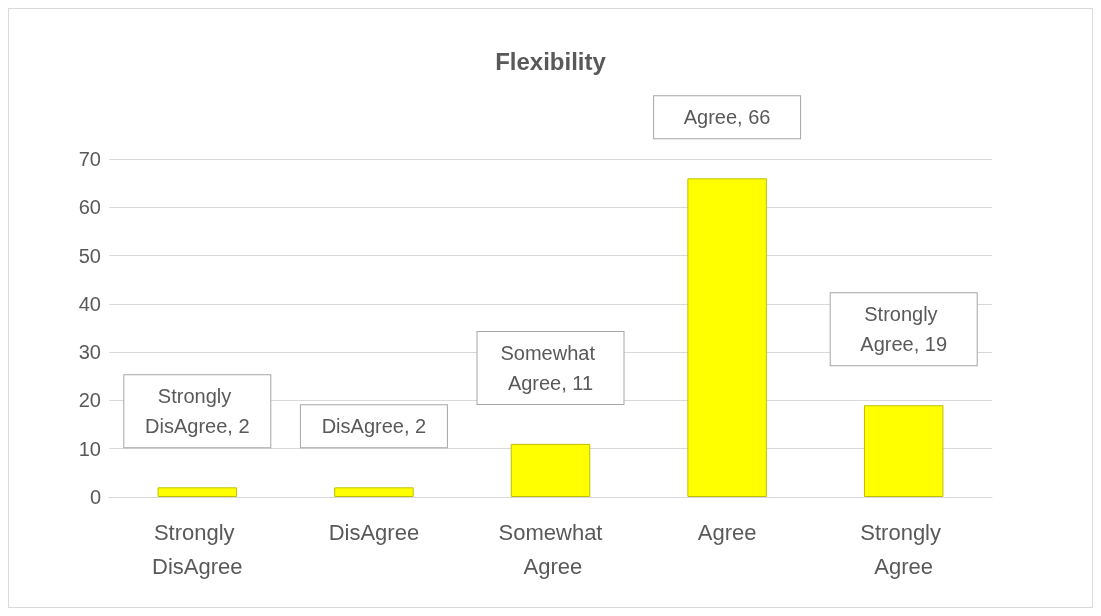 Image resolution: width=1101 pixels, height=616 pixels. What do you see at coordinates (904, 329) in the screenshot?
I see `data-label: Strongly Agree, 19` at bounding box center [904, 329].